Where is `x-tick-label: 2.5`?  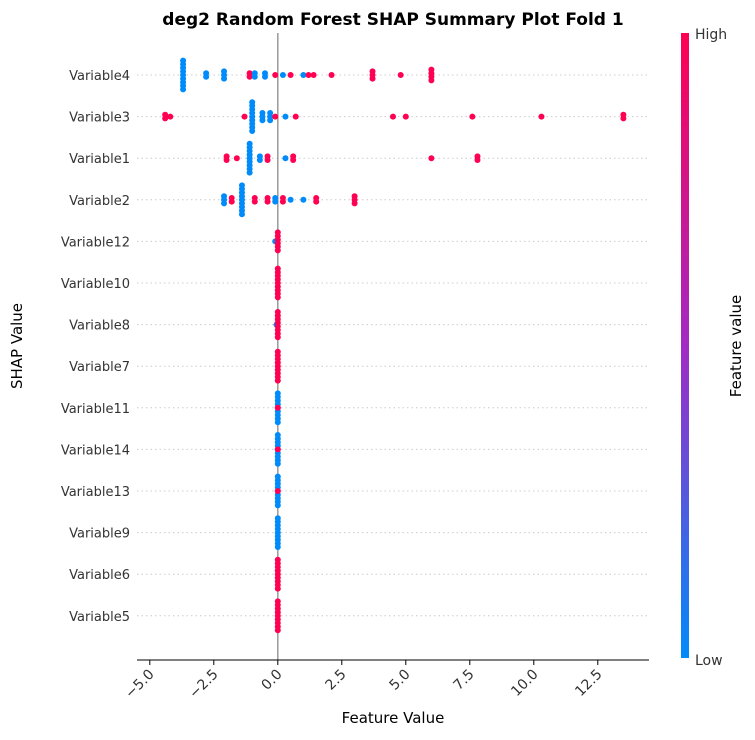 x-tick-label: 2.5 is located at coordinates (336, 680).